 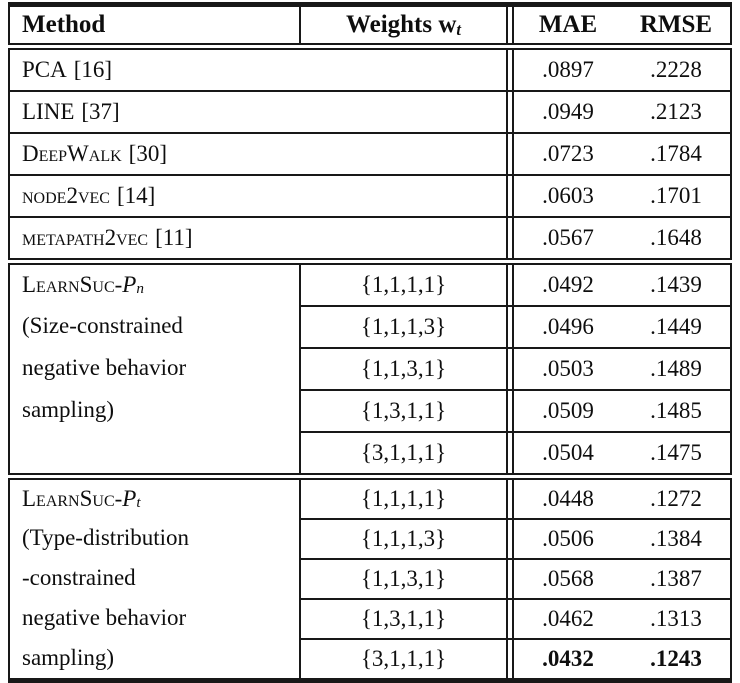 What do you see at coordinates (403, 284) in the screenshot?
I see `weights-cell: {1,1,1,1}` at bounding box center [403, 284].